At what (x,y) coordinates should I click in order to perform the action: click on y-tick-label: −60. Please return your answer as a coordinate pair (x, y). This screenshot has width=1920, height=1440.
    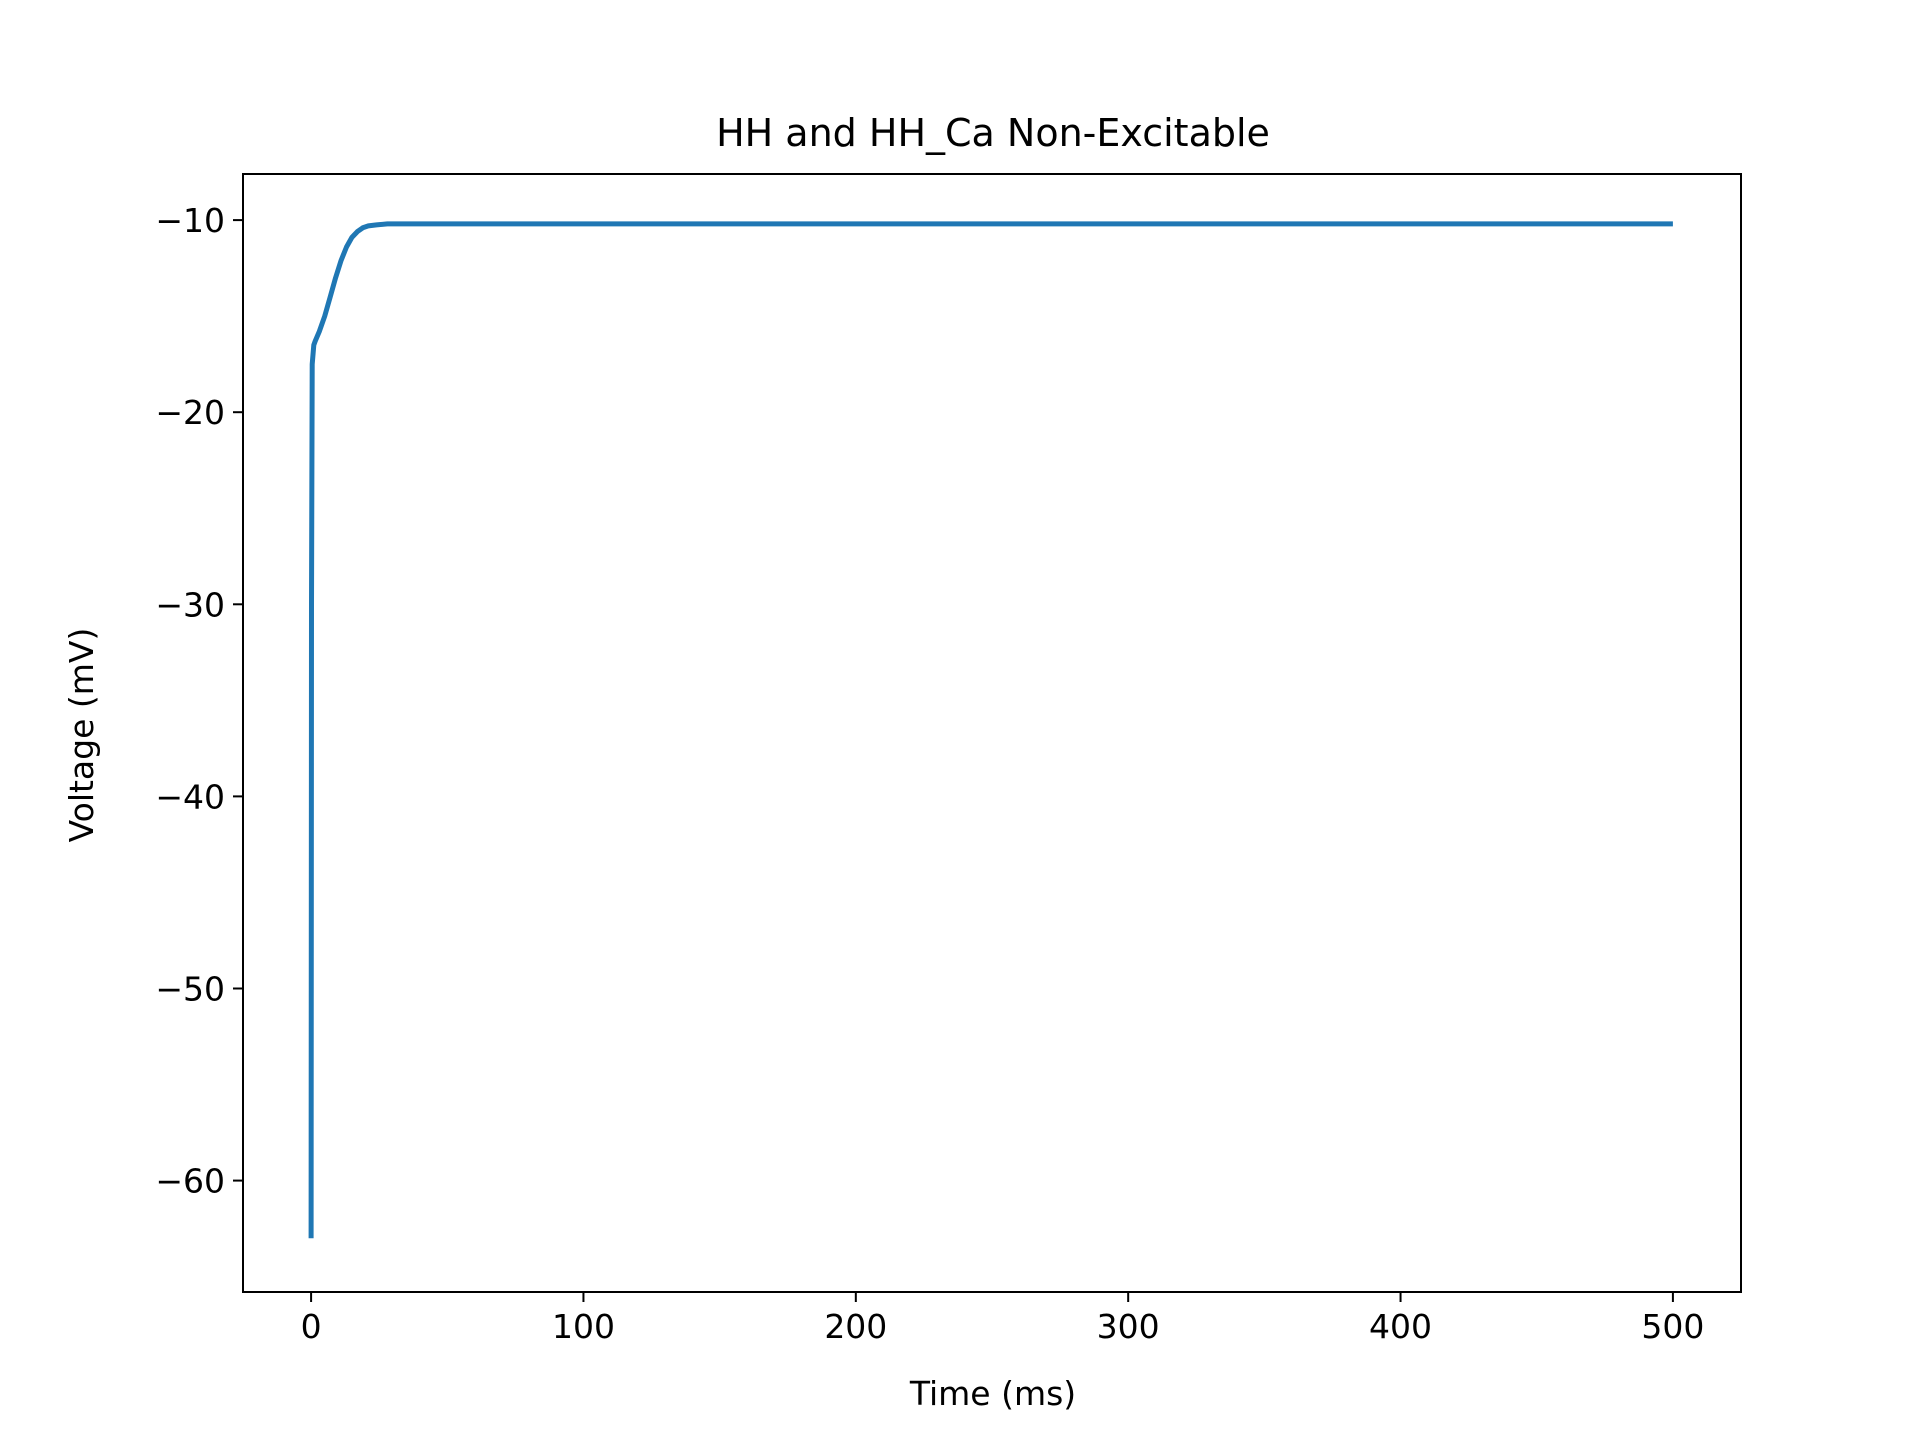
    Looking at the image, I should click on (190, 1181).